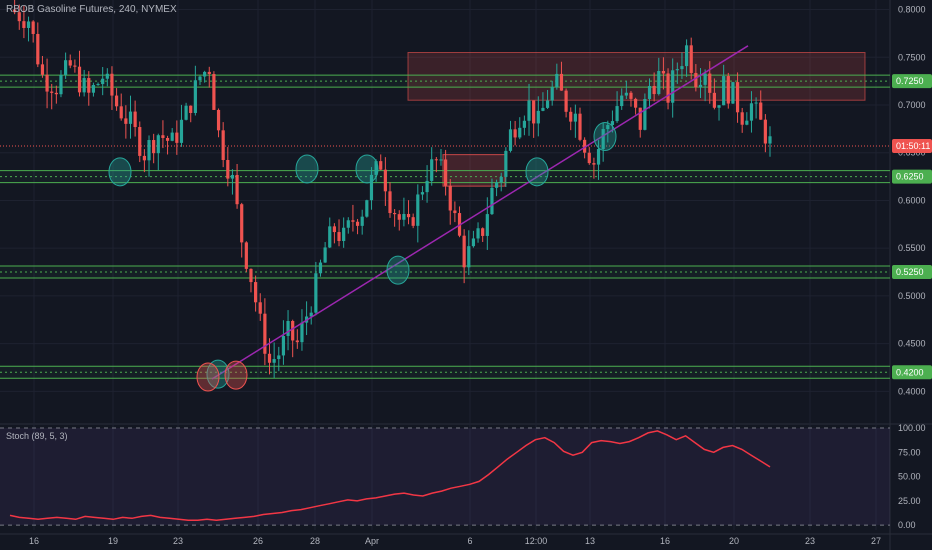 The image size is (932, 550). I want to click on stoch-y-tick-label: 0.00, so click(907, 525).